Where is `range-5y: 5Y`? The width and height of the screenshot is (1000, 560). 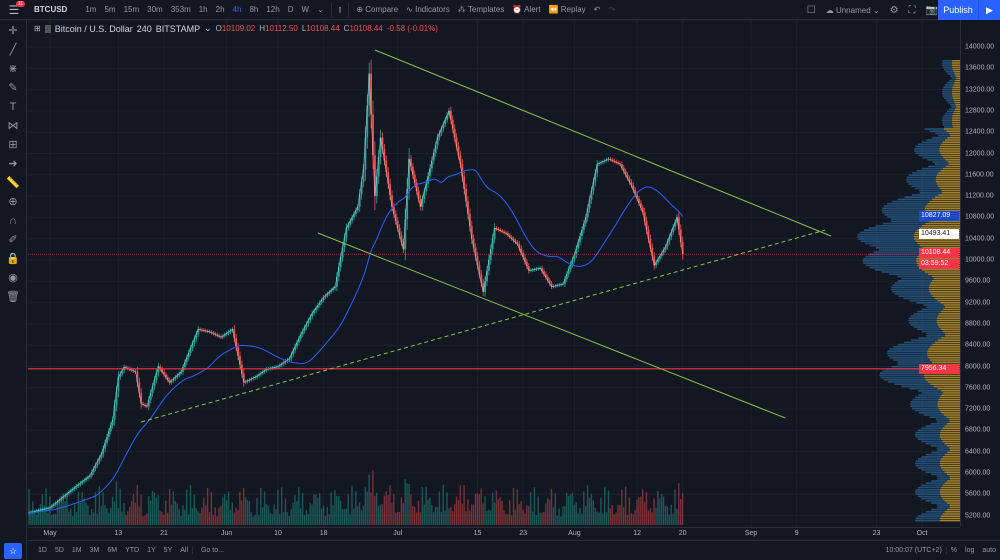 range-5y: 5Y is located at coordinates (168, 550).